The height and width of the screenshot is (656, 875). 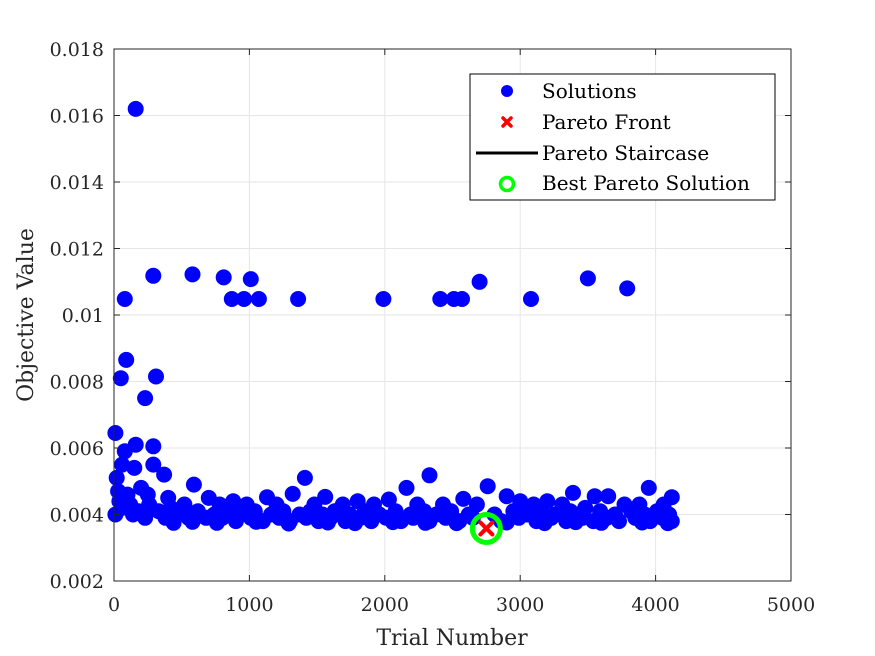 I want to click on y-tick-label: 0.01, so click(x=83, y=316).